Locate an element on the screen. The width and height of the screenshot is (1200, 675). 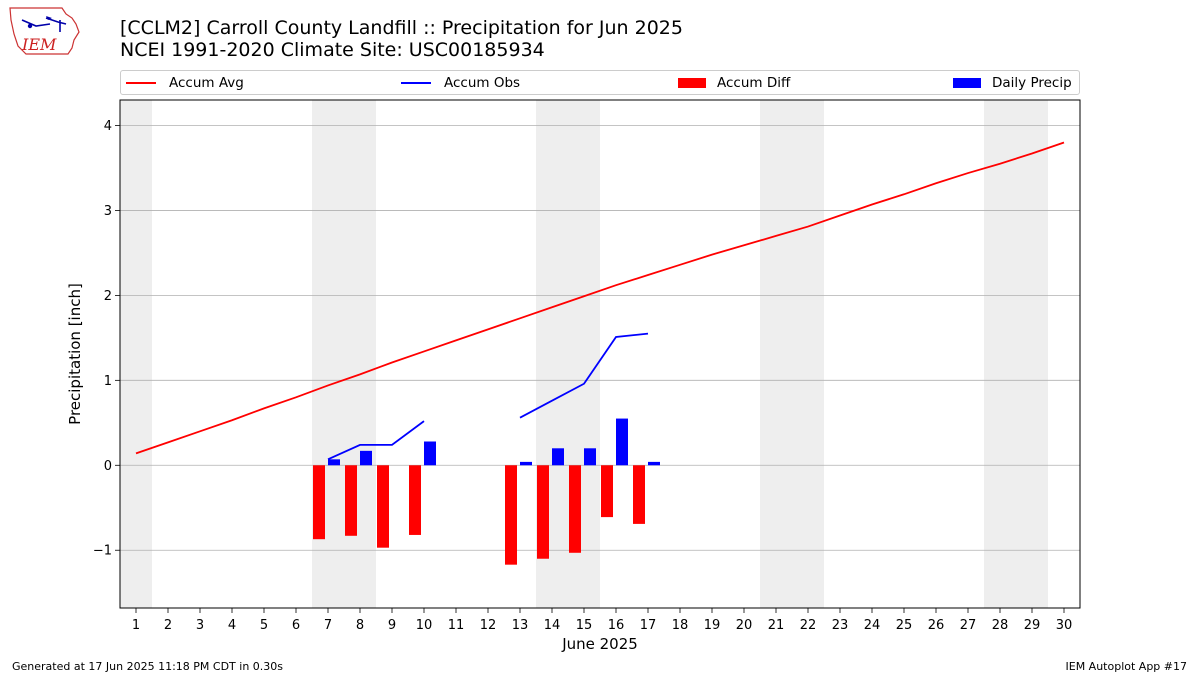
xtick-label-18: 18 is located at coordinates (680, 625).